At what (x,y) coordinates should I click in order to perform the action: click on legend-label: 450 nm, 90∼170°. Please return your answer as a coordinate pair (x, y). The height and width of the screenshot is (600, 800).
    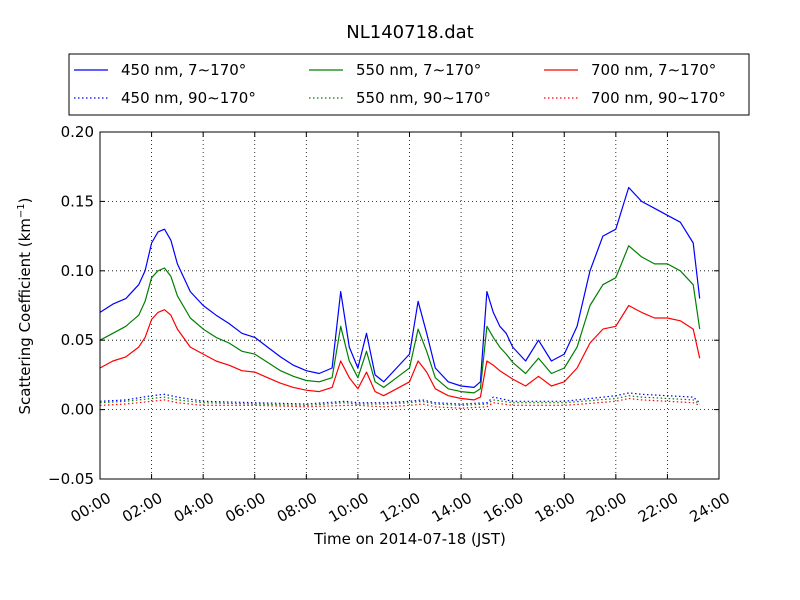
    Looking at the image, I should click on (188, 98).